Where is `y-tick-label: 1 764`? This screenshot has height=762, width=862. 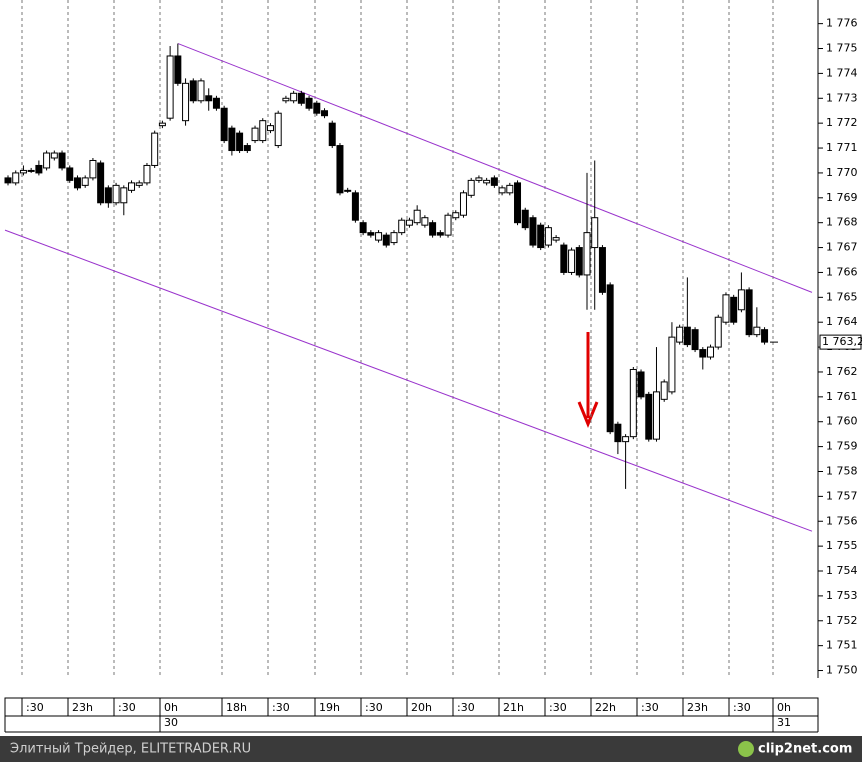 y-tick-label: 1 764 is located at coordinates (842, 321).